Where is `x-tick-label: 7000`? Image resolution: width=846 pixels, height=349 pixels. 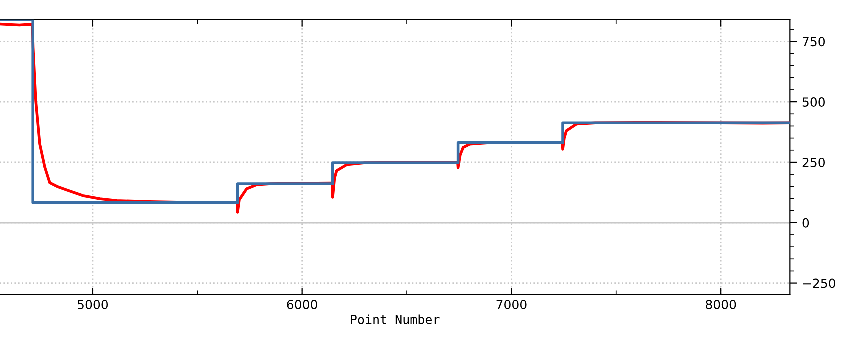 x-tick-label: 7000 is located at coordinates (511, 305).